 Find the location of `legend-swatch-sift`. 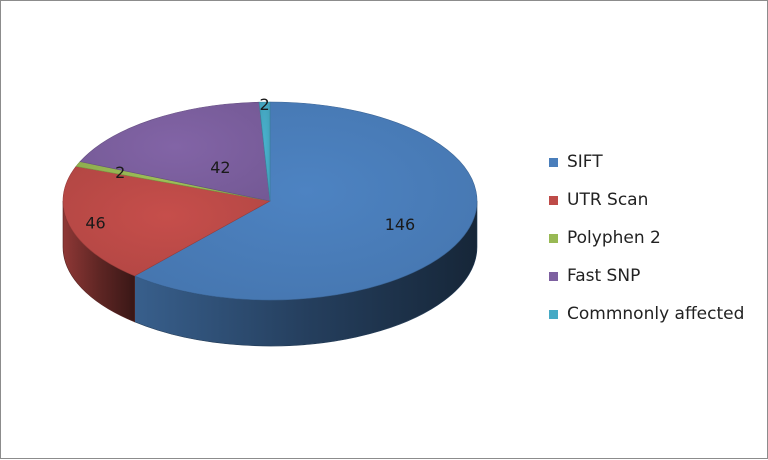

legend-swatch-sift is located at coordinates (553, 162).